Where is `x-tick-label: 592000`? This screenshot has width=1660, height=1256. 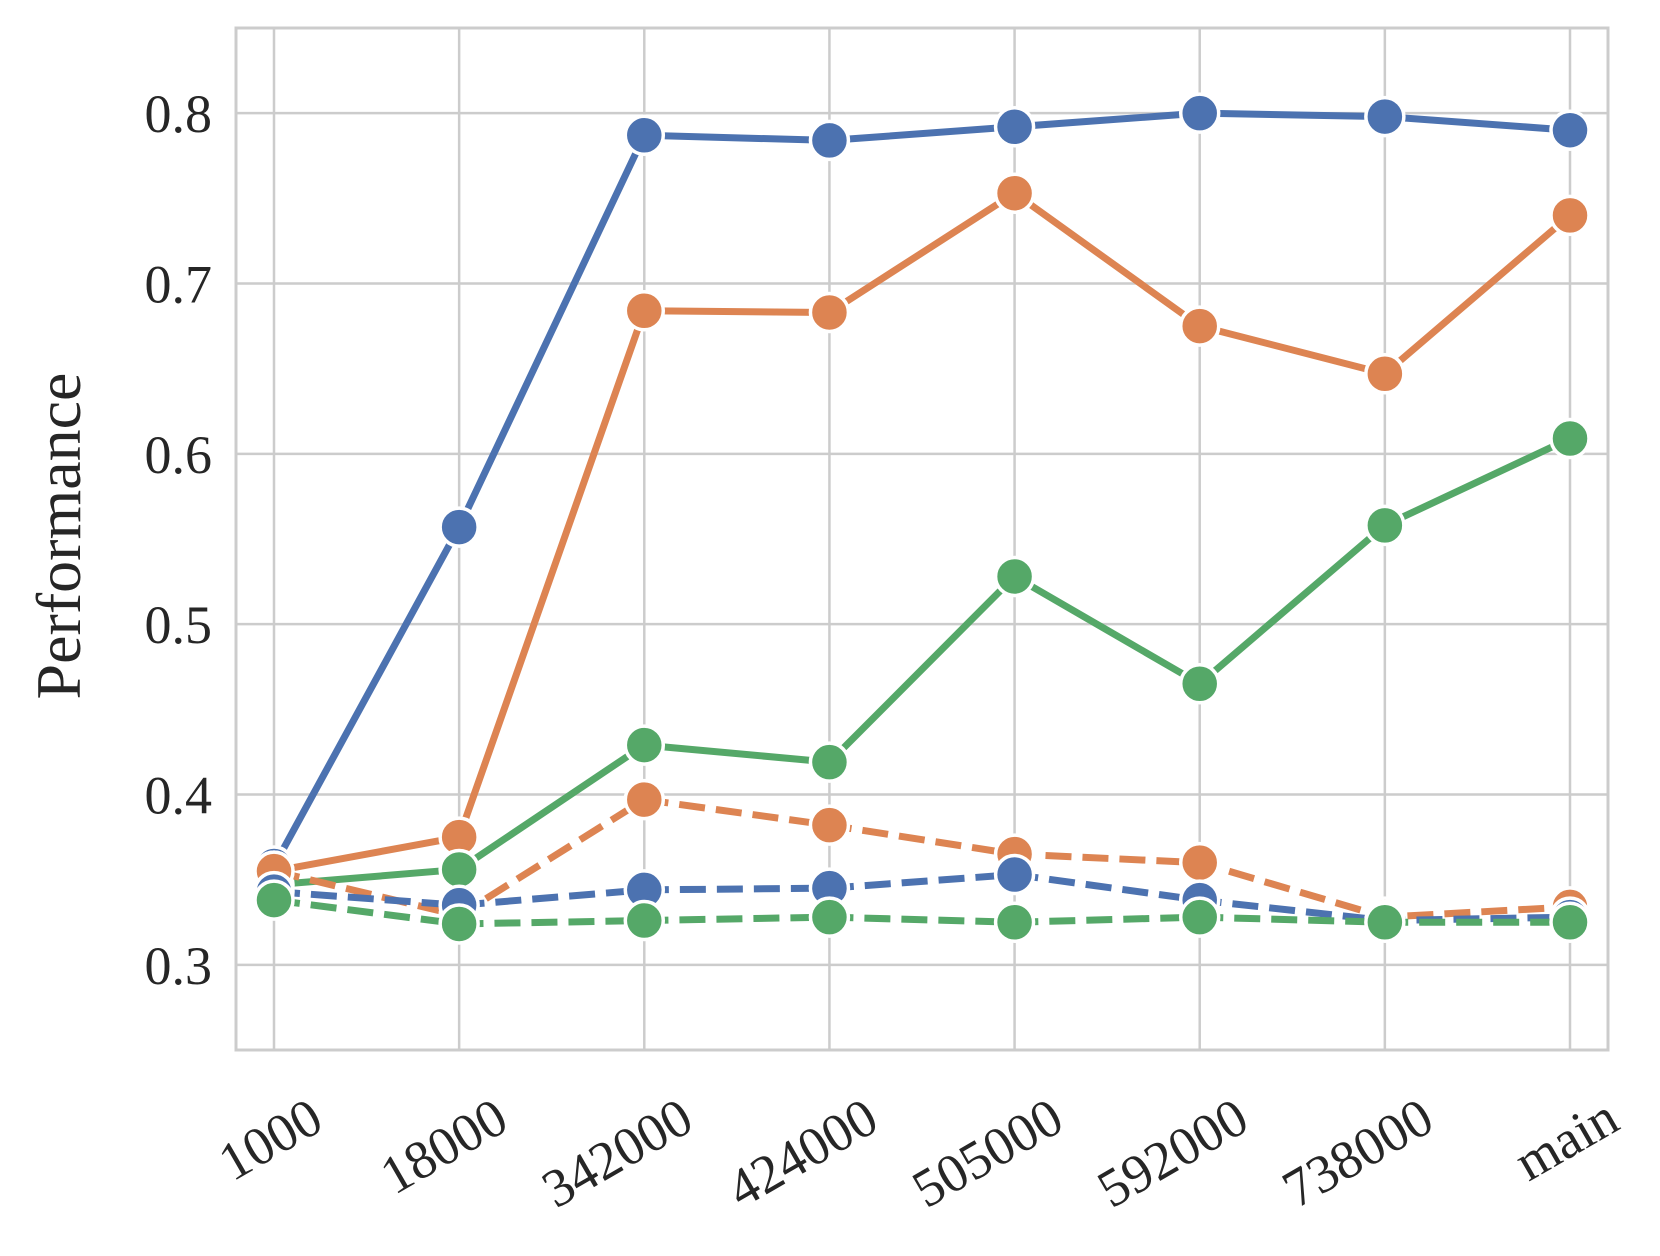 x-tick-label: 592000 is located at coordinates (1172, 1152).